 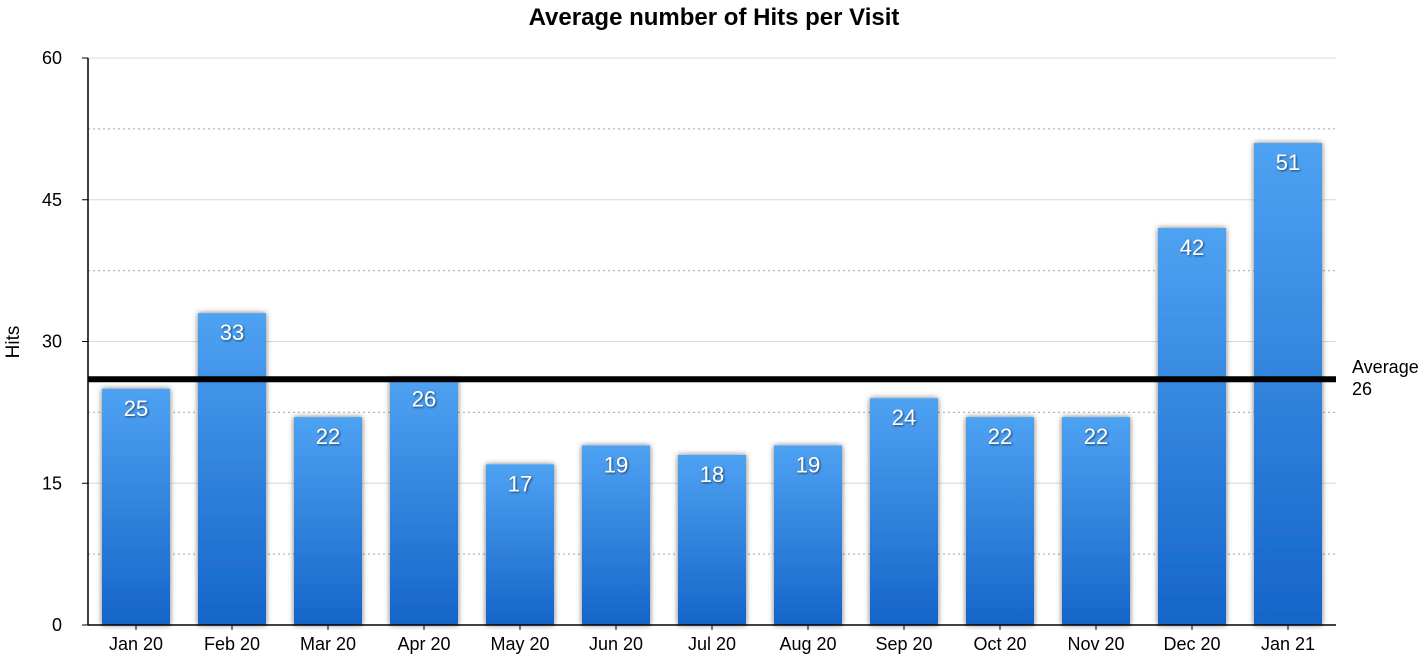 What do you see at coordinates (423, 644) in the screenshot?
I see `x-tick-label: Apr 20` at bounding box center [423, 644].